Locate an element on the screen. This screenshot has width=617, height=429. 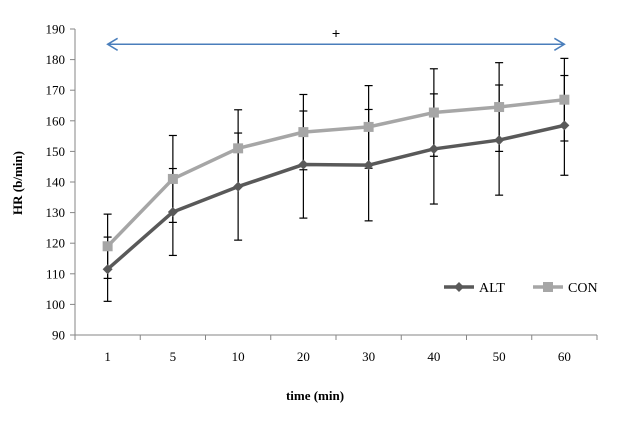
y-tick-label: 170 is located at coordinates (56, 90).